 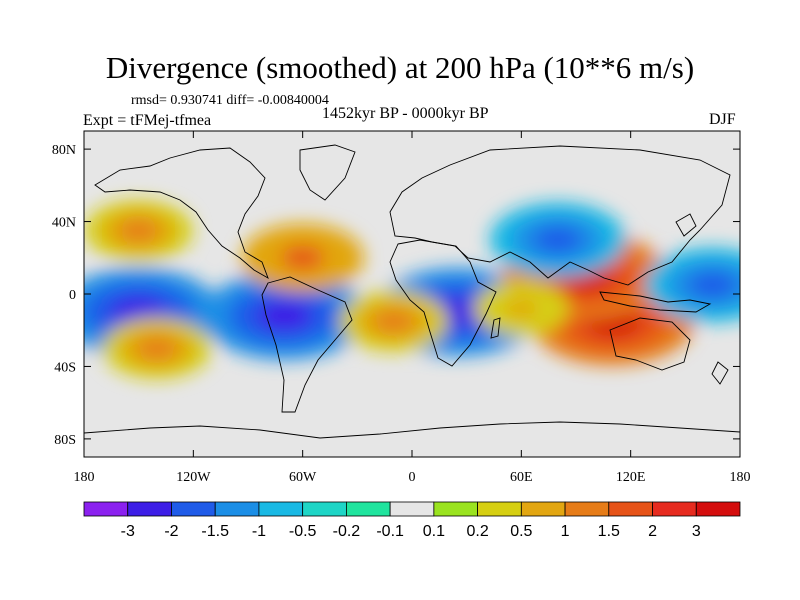 What do you see at coordinates (390, 531) in the screenshot?
I see `colorbar-label: -0.1` at bounding box center [390, 531].